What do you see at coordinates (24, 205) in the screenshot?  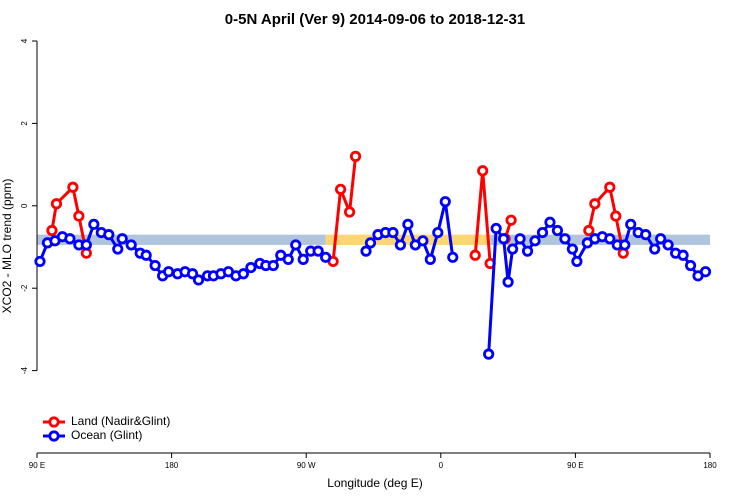 I see `y-tick-label: 0` at bounding box center [24, 205].